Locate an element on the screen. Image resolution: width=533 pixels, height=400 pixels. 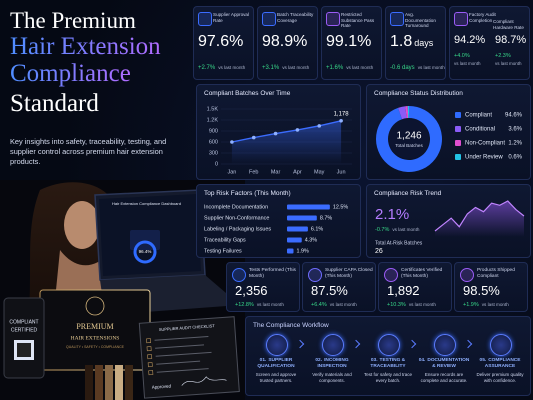
stat-change: +1.9% is located at coordinates (471, 305).